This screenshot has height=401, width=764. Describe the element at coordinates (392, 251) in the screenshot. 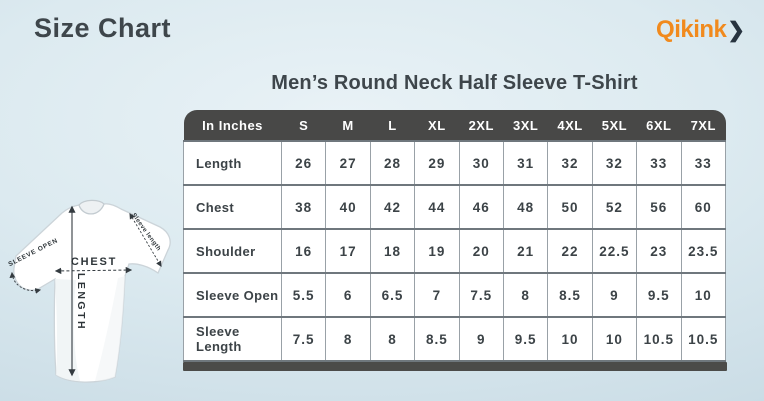

I see `table-cell: 18` at that location.